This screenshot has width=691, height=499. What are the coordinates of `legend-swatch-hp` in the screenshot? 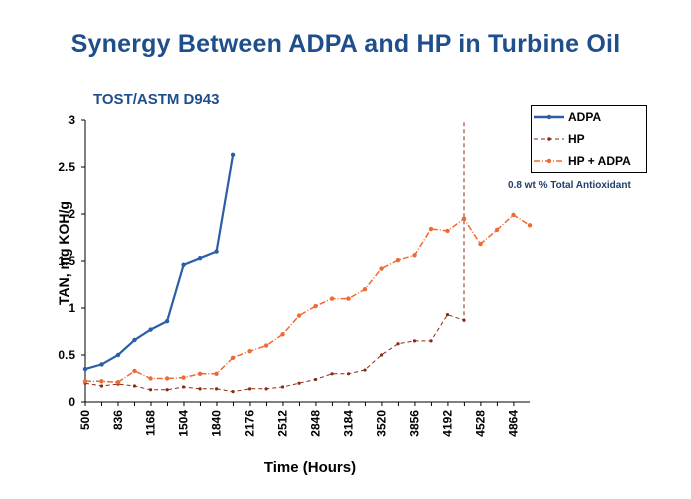 It's located at (549, 139).